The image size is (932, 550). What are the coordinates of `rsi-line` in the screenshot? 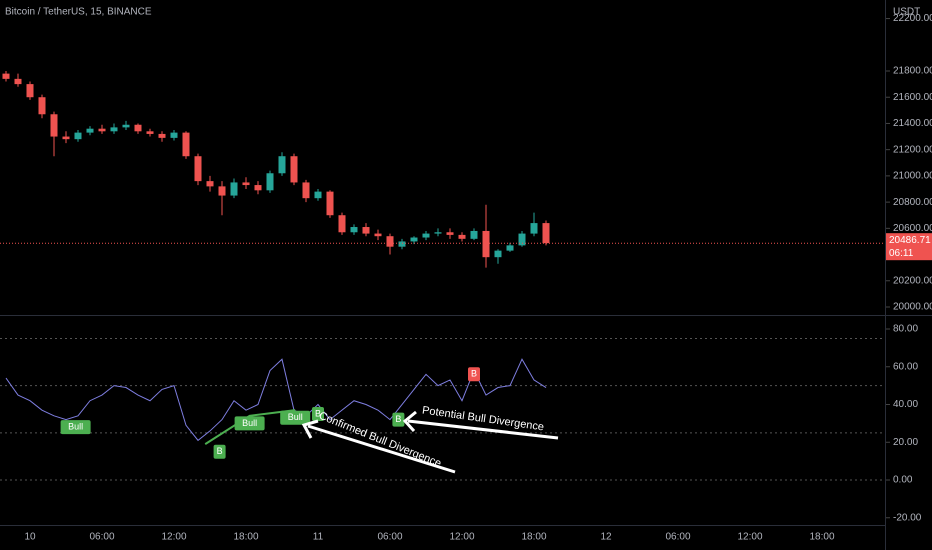 It's located at (276, 400).